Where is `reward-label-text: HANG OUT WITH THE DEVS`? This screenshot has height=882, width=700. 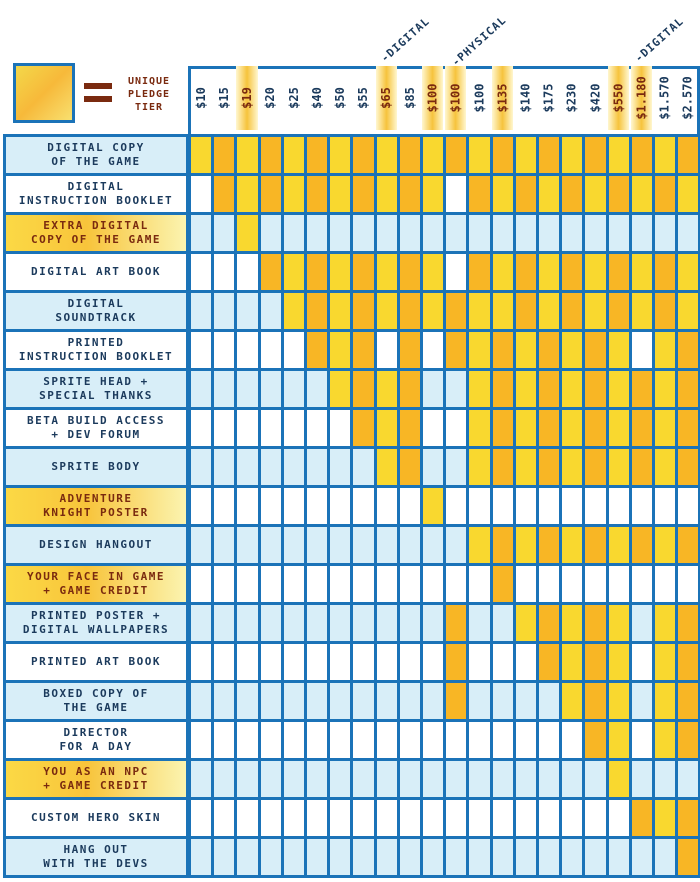
reward-label-text: HANG OUT WITH THE DEVS is located at coordinates (96, 857).